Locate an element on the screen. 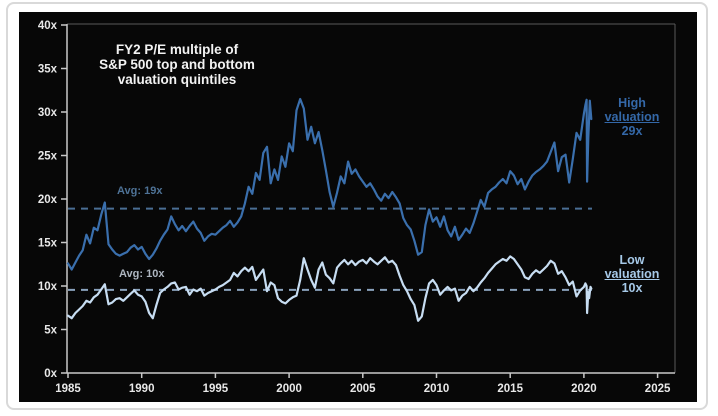 The image size is (718, 416). chart-title-line2: S&P 500 top and bottom is located at coordinates (177, 64).